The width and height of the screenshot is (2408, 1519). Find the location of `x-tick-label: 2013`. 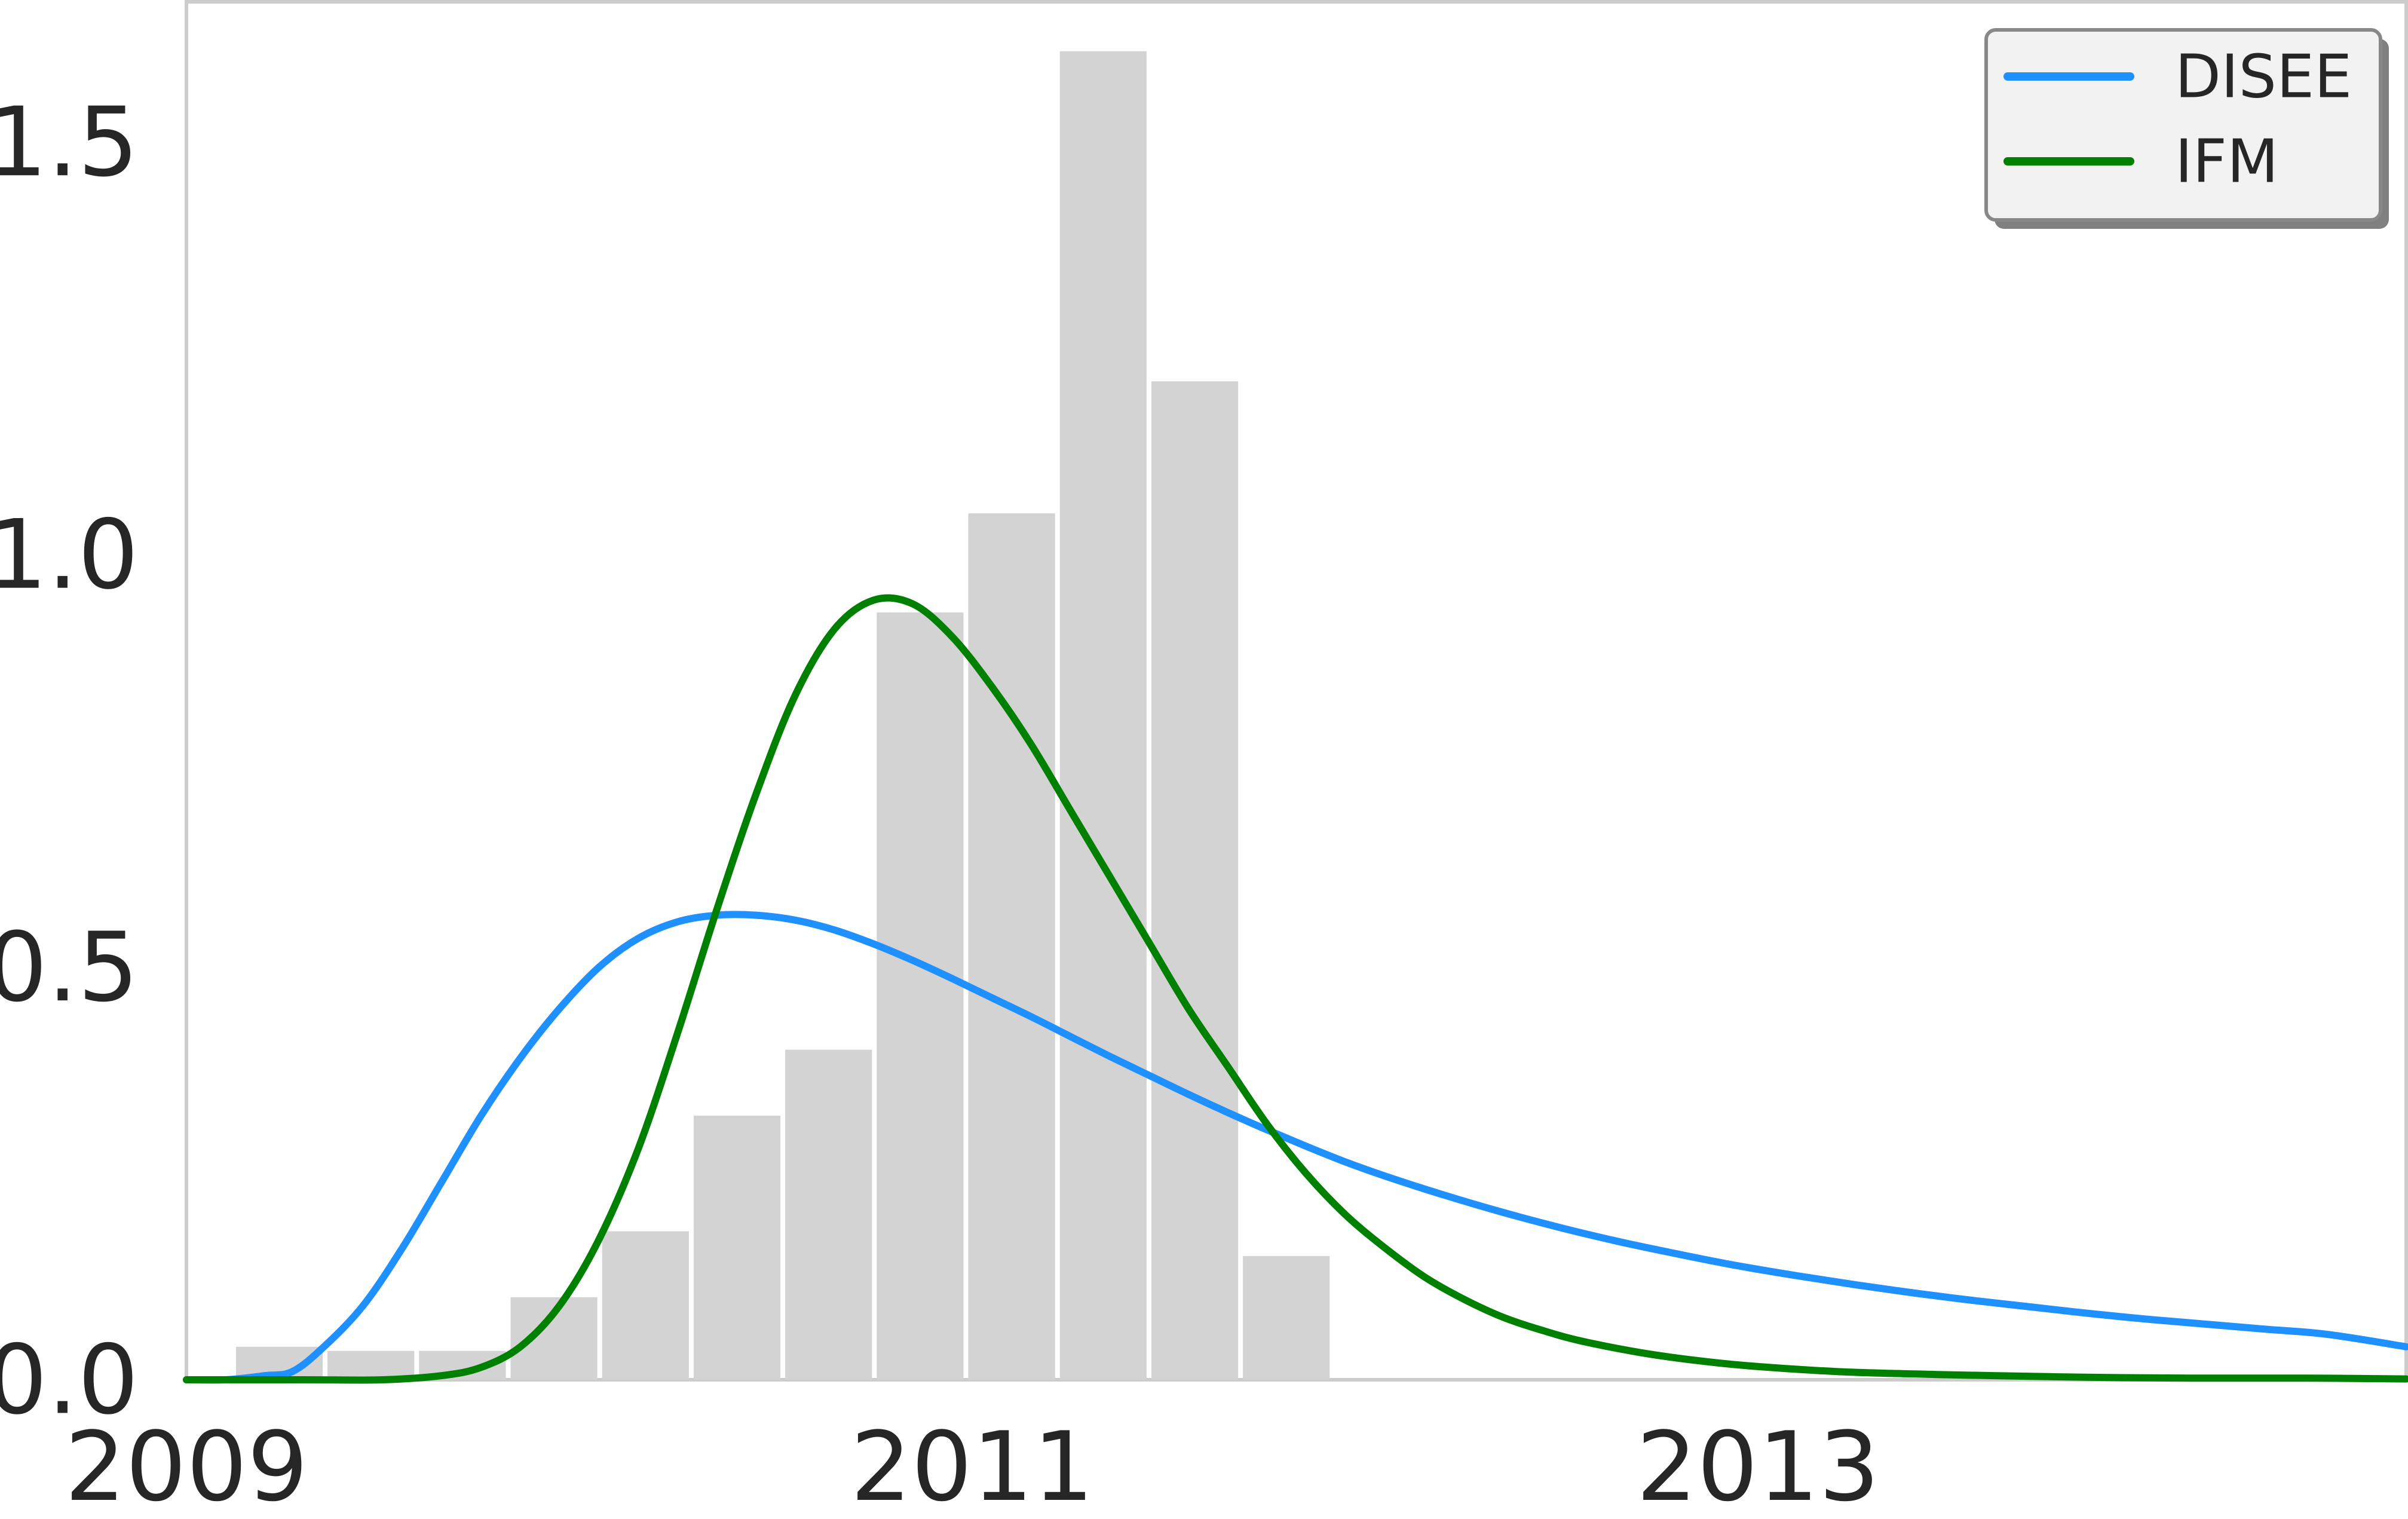

x-tick-label: 2013 is located at coordinates (1757, 1465).